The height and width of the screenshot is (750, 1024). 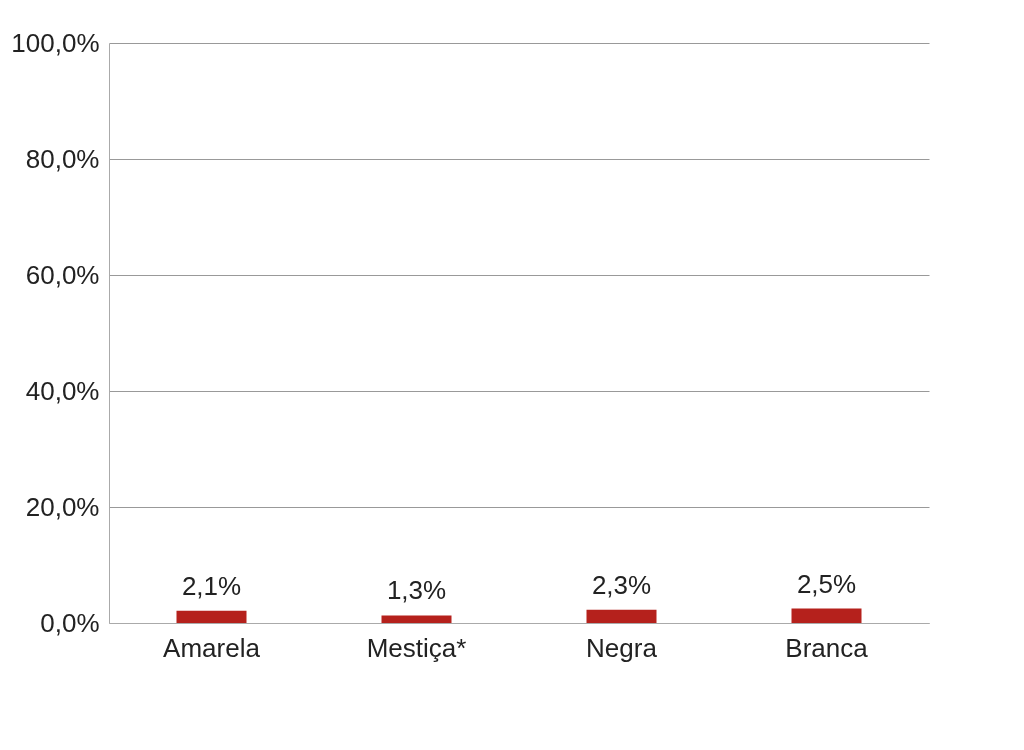 I want to click on x-tick-label: Negra, so click(x=622, y=647).